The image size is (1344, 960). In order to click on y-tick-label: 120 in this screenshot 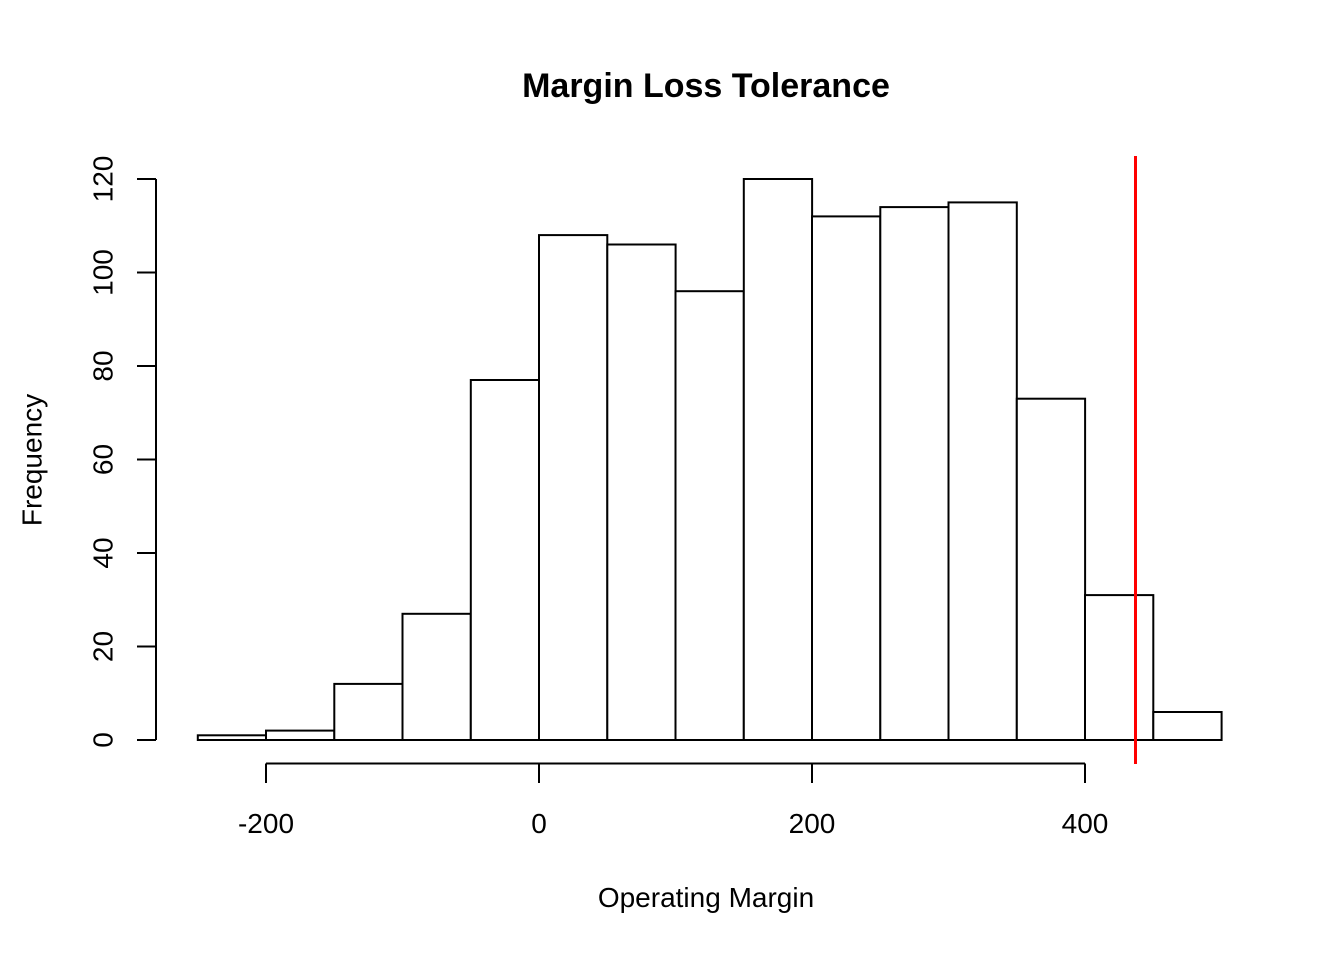, I will do `click(103, 179)`.